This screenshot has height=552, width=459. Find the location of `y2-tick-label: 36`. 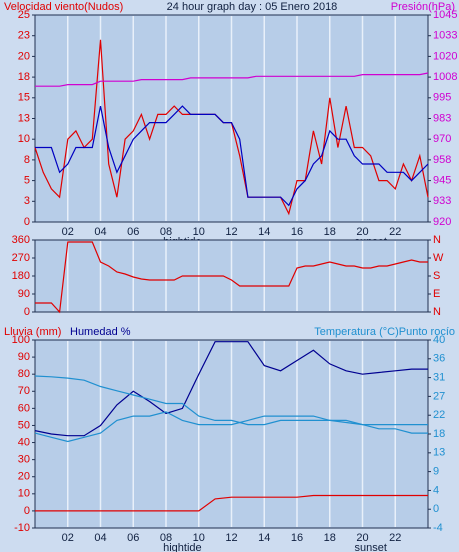

y2-tick-label: 36 is located at coordinates (439, 359).